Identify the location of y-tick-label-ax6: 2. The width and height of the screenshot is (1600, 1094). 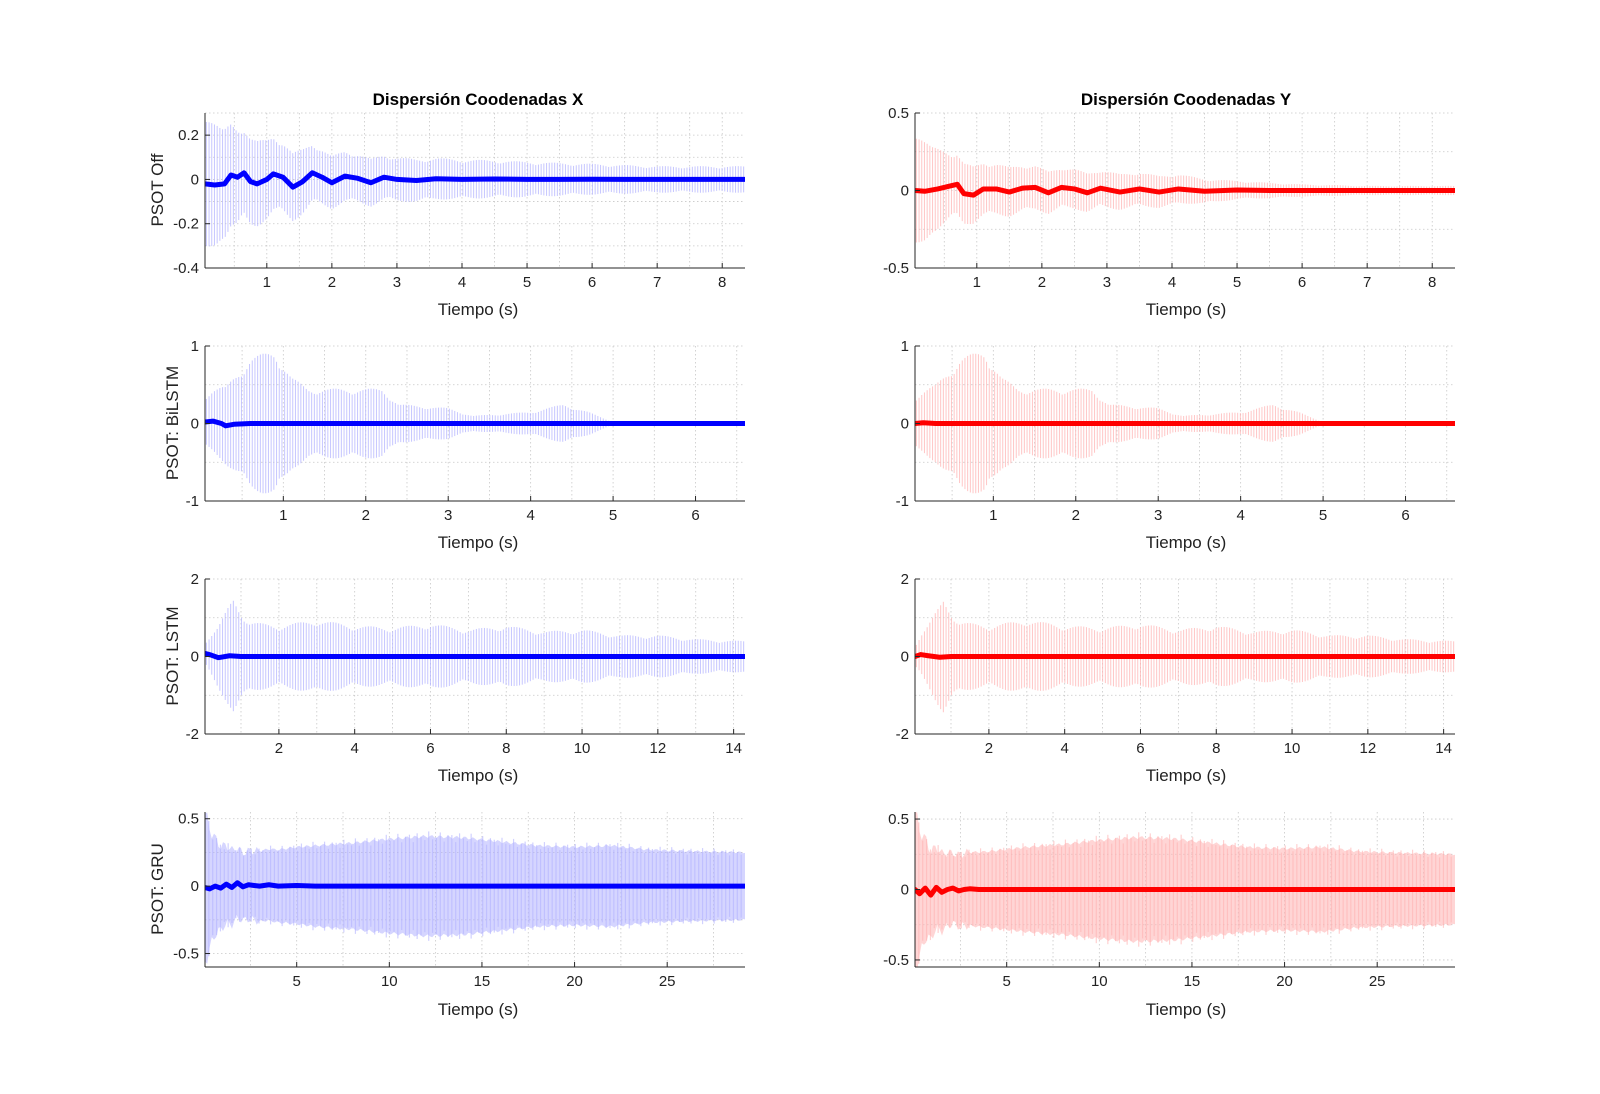
(905, 579).